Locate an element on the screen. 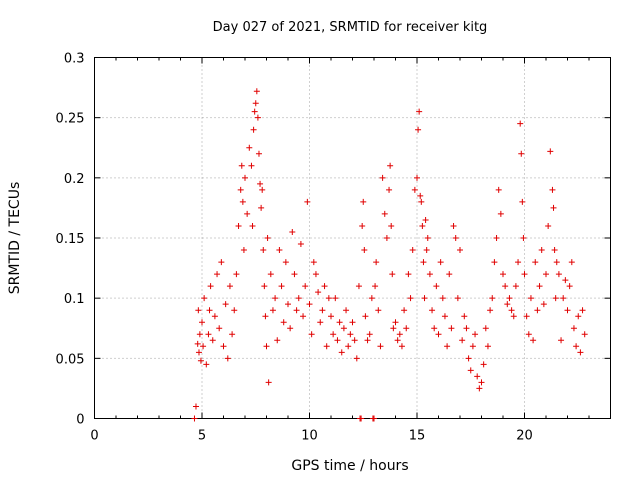  x-tick-label: 15 is located at coordinates (417, 436).